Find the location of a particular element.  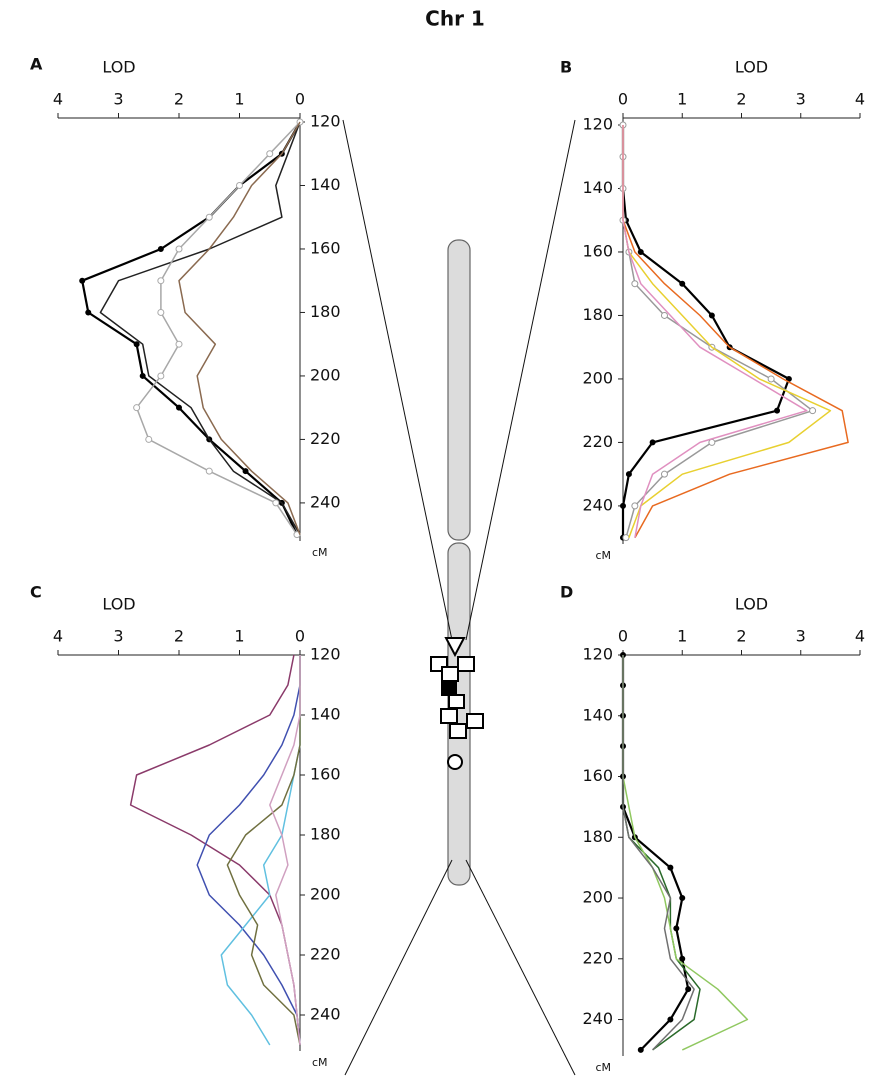

panel-label: A is located at coordinates (36, 64).